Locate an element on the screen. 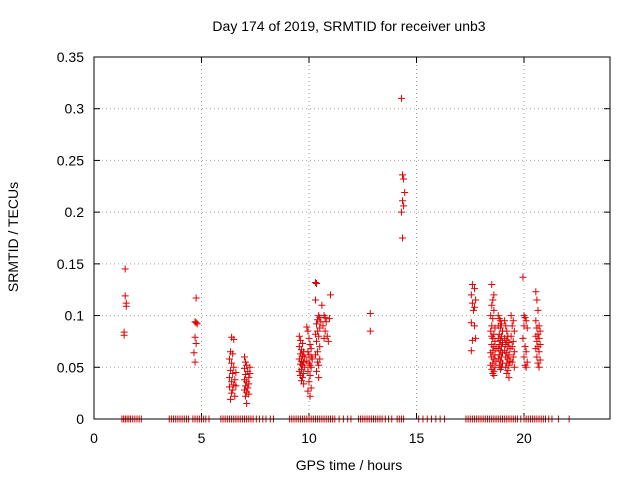  y-tick-label: 0.3 is located at coordinates (75, 109).